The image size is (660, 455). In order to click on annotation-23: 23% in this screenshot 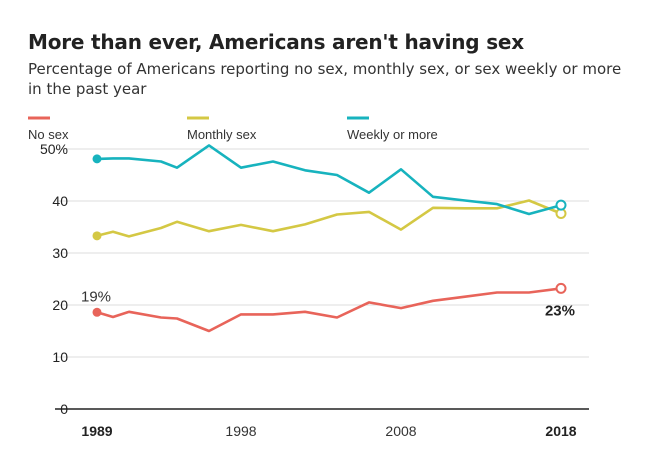, I will do `click(560, 310)`.